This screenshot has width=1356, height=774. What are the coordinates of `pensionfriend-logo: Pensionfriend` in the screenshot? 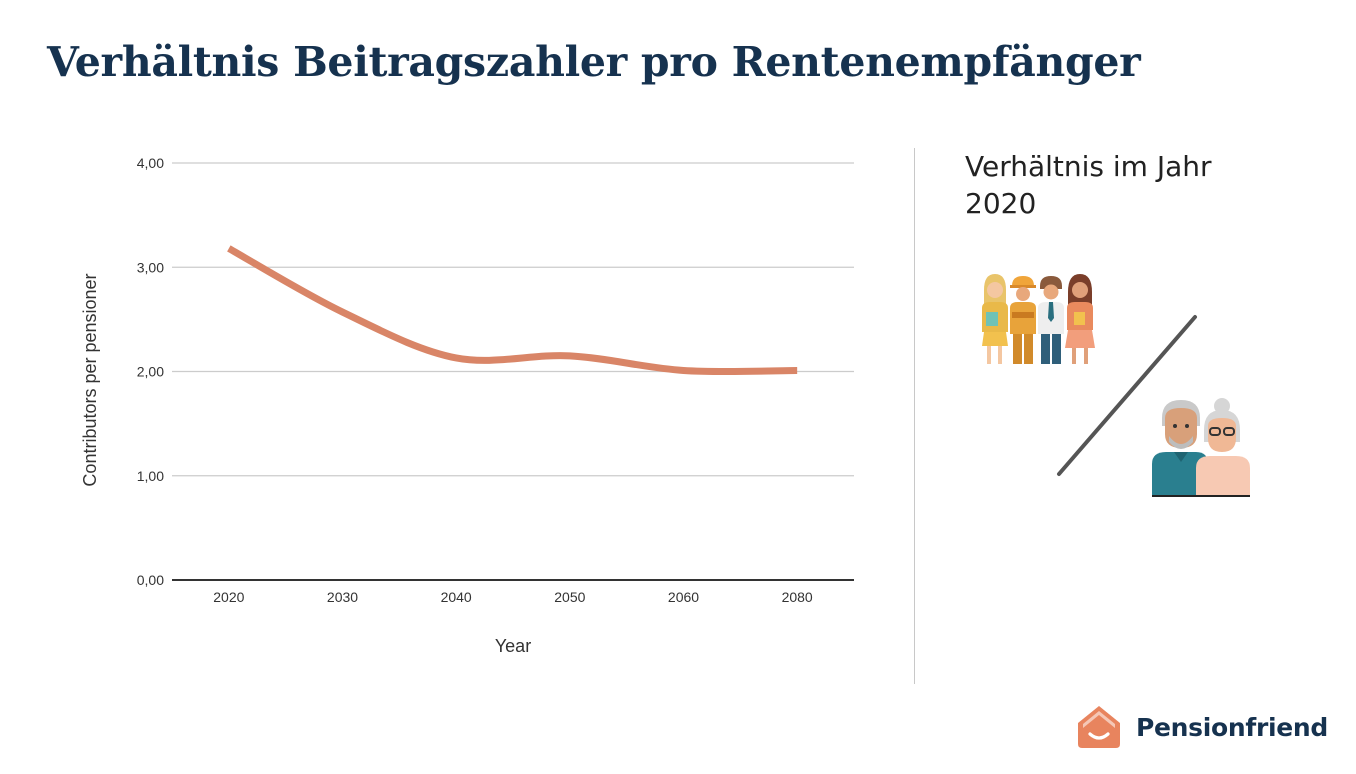 It's located at (1202, 727).